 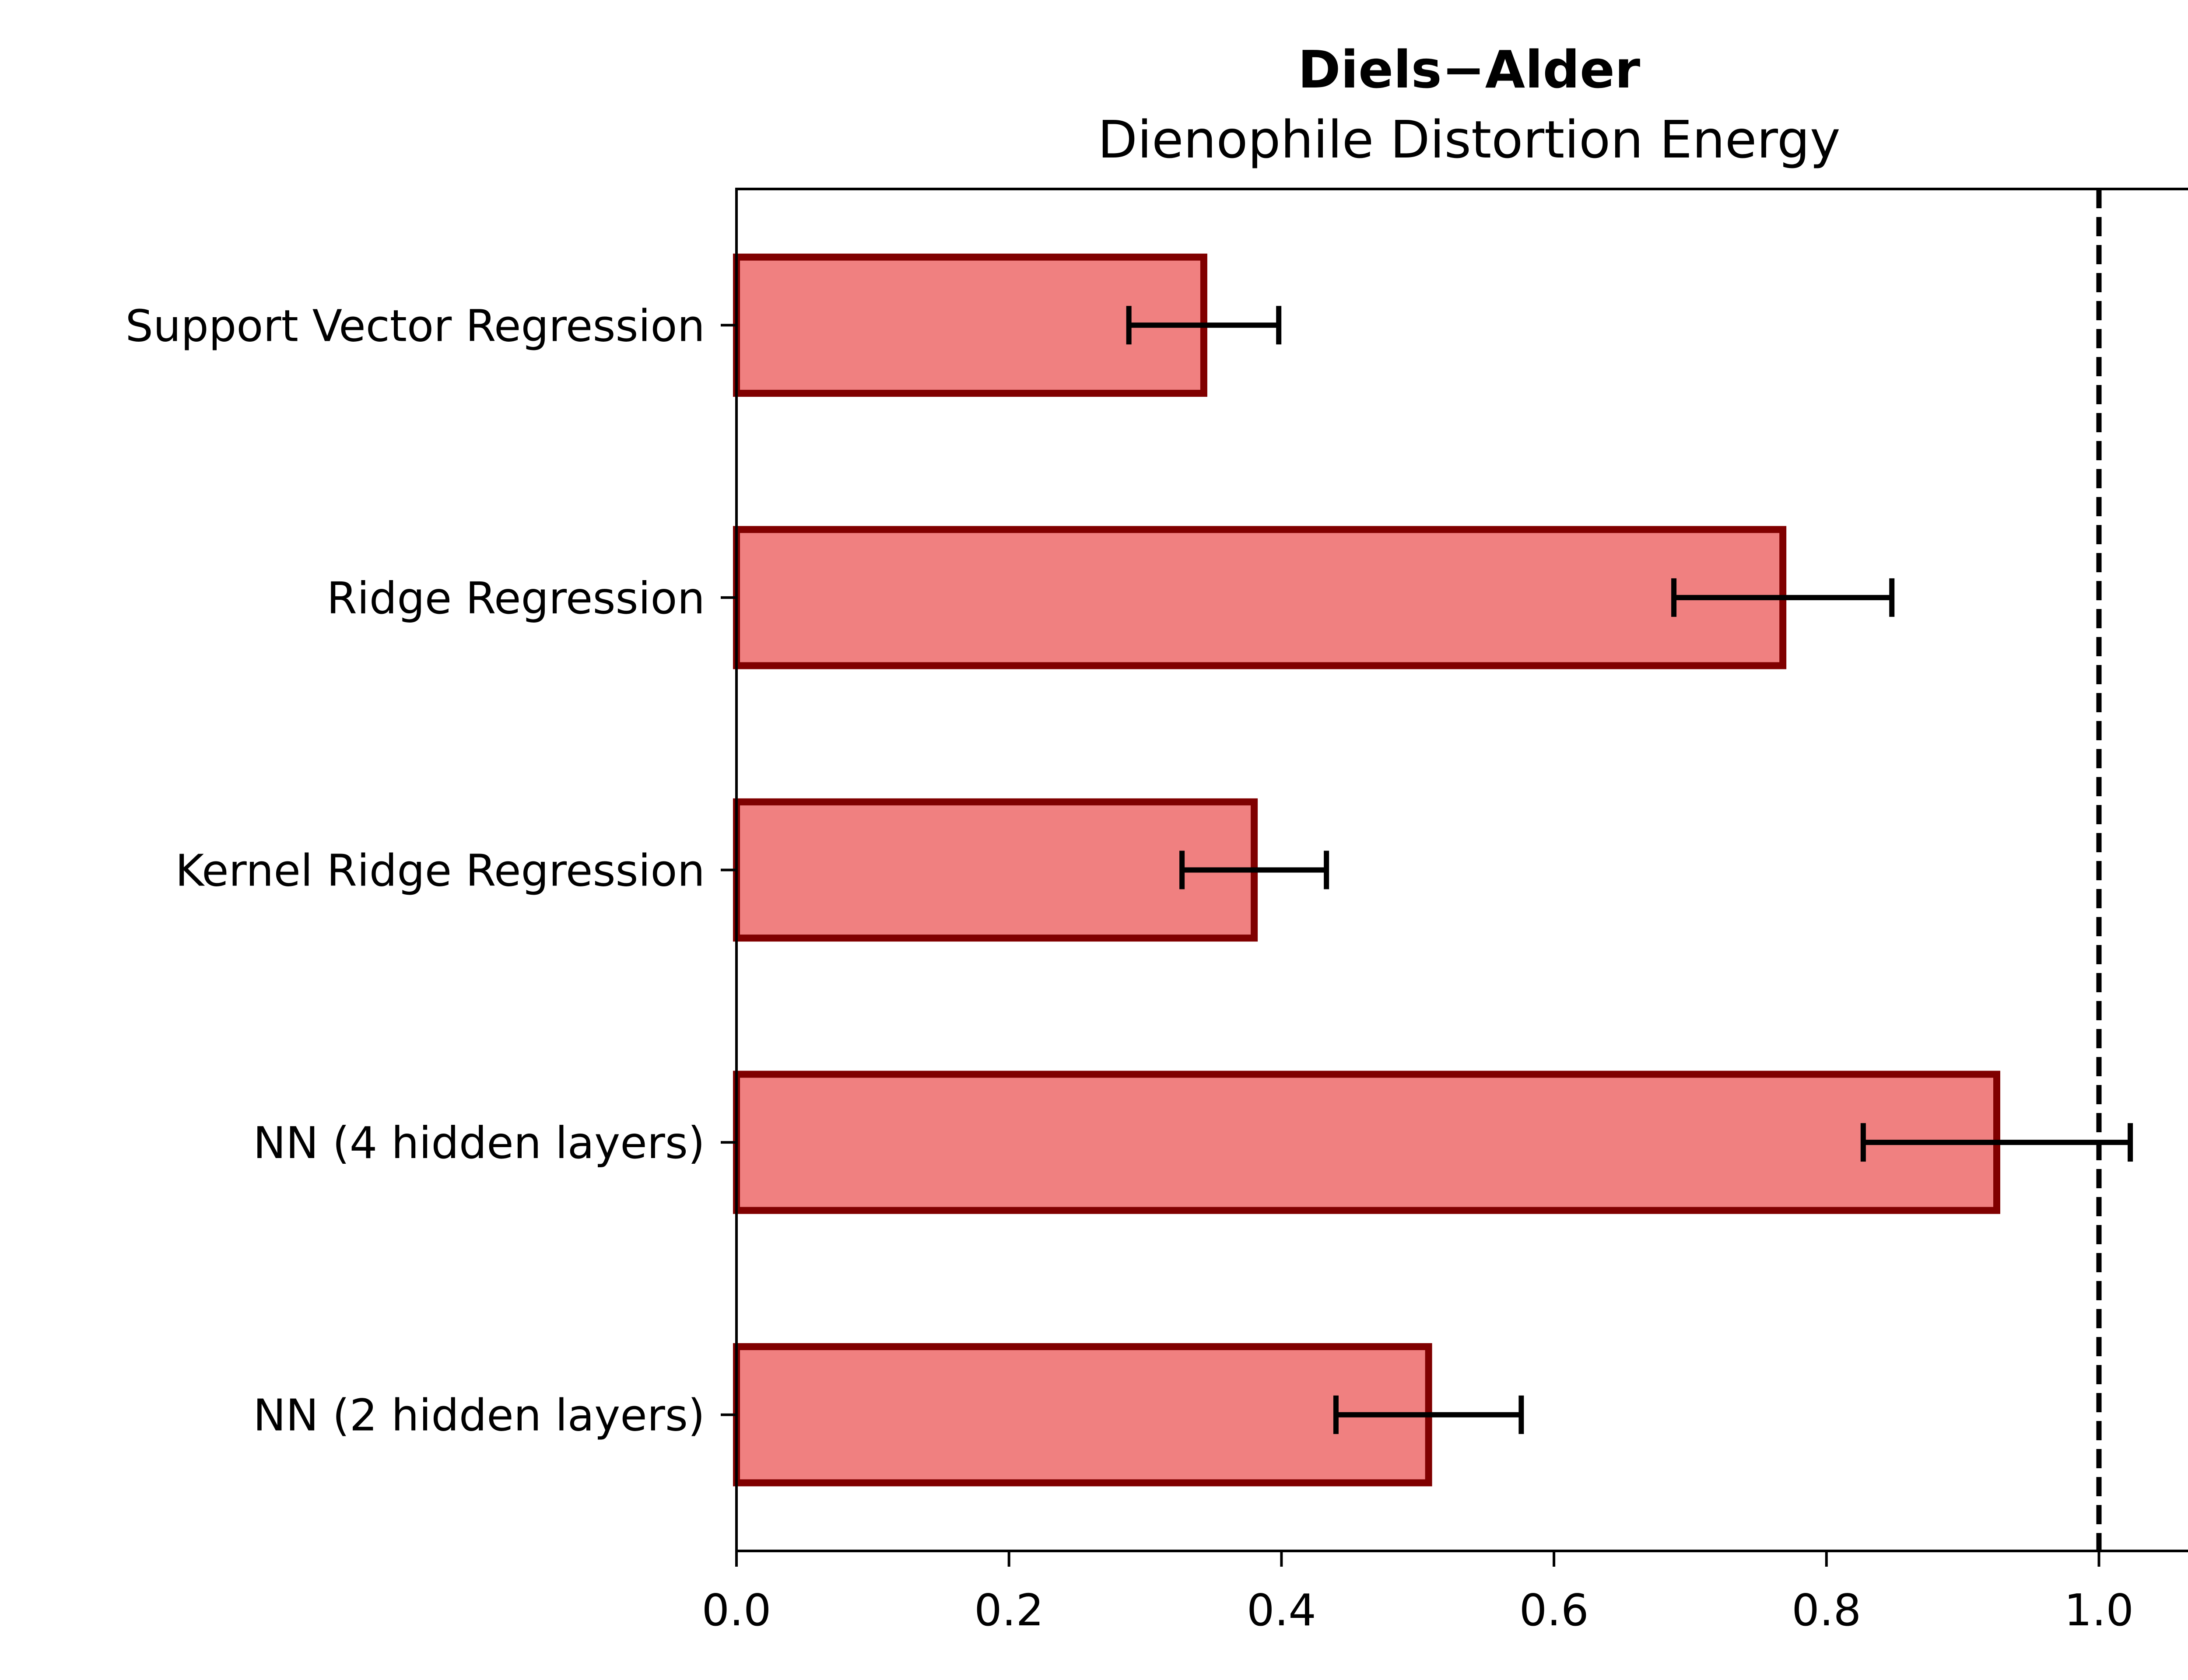 What do you see at coordinates (736, 1610) in the screenshot?
I see `x-tick-label: 0.0` at bounding box center [736, 1610].